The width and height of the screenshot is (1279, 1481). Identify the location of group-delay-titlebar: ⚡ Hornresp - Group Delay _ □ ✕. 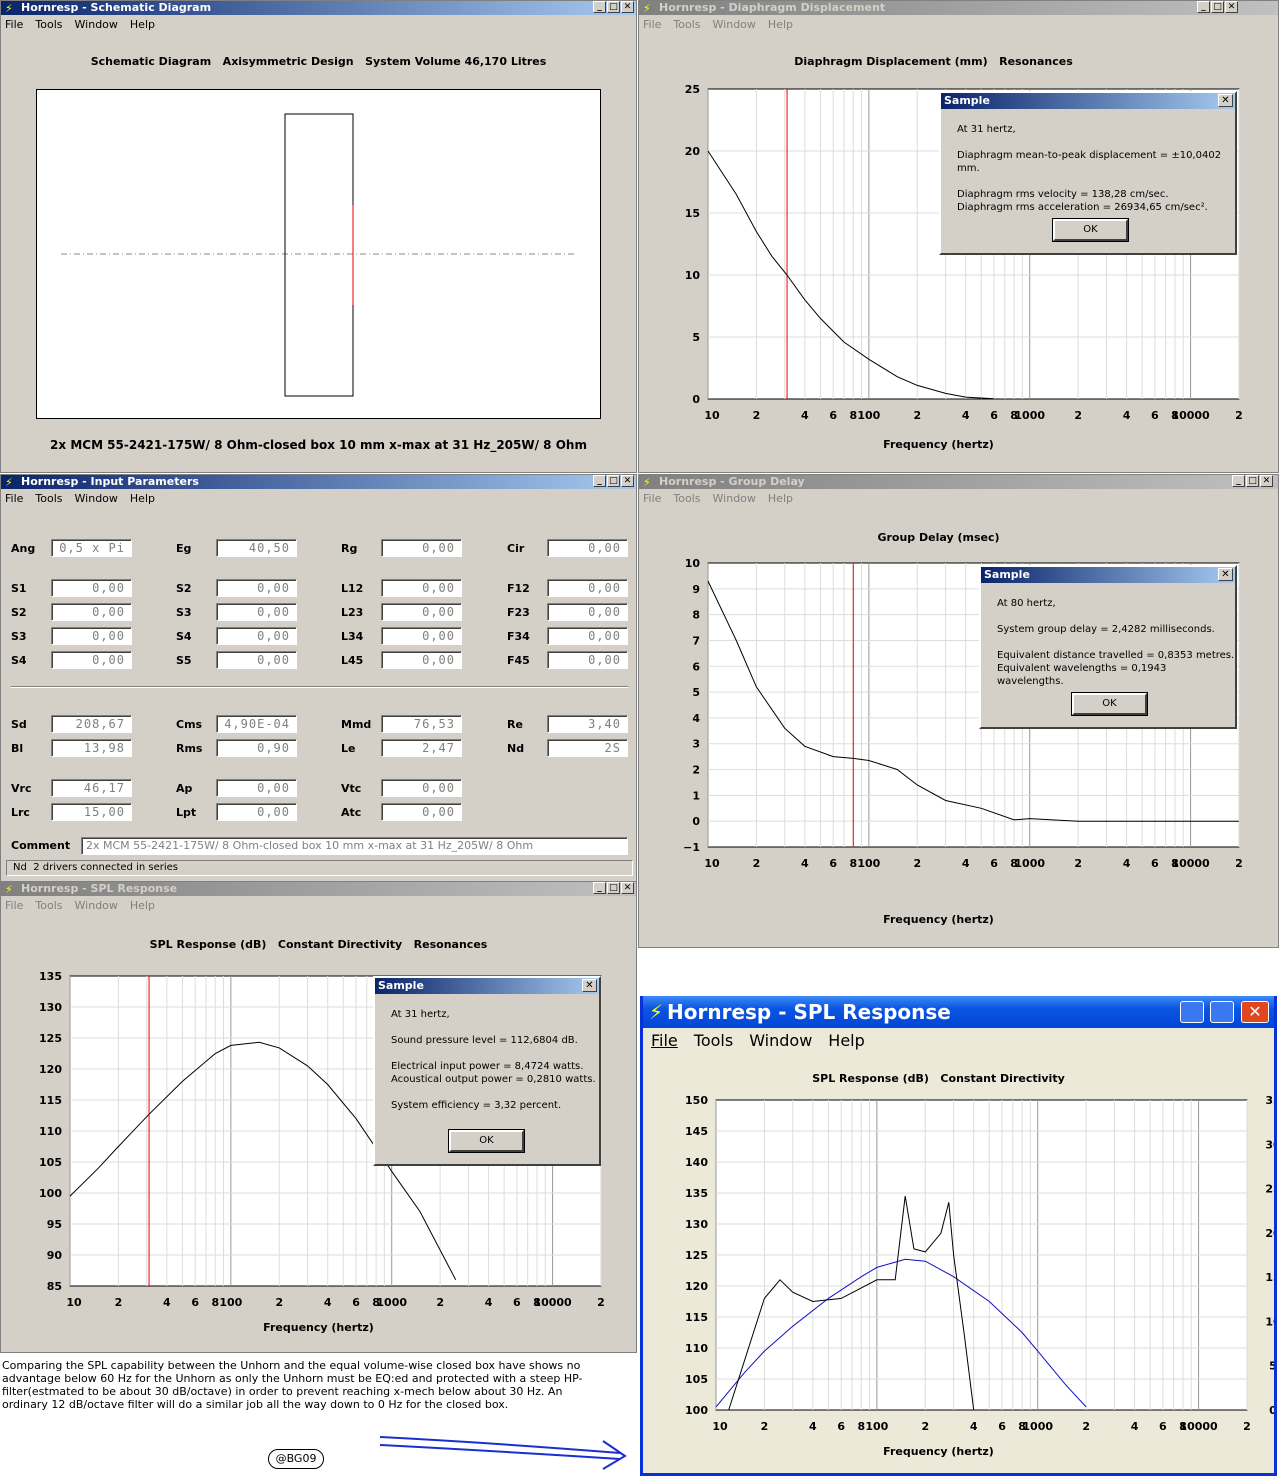
(958, 482).